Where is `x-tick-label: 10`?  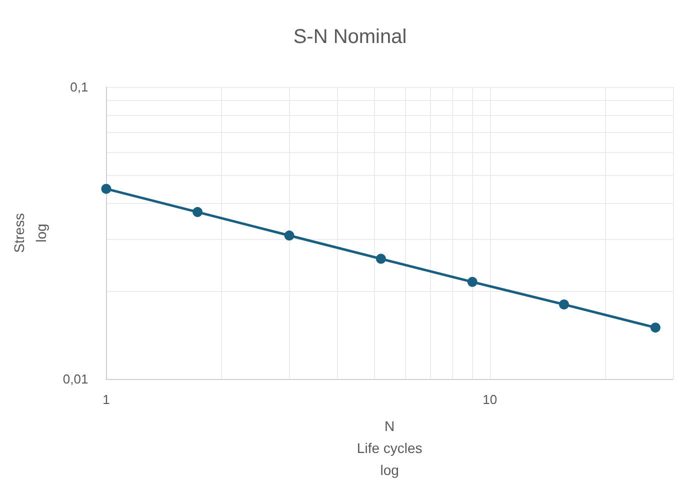
x-tick-label: 10 is located at coordinates (490, 399).